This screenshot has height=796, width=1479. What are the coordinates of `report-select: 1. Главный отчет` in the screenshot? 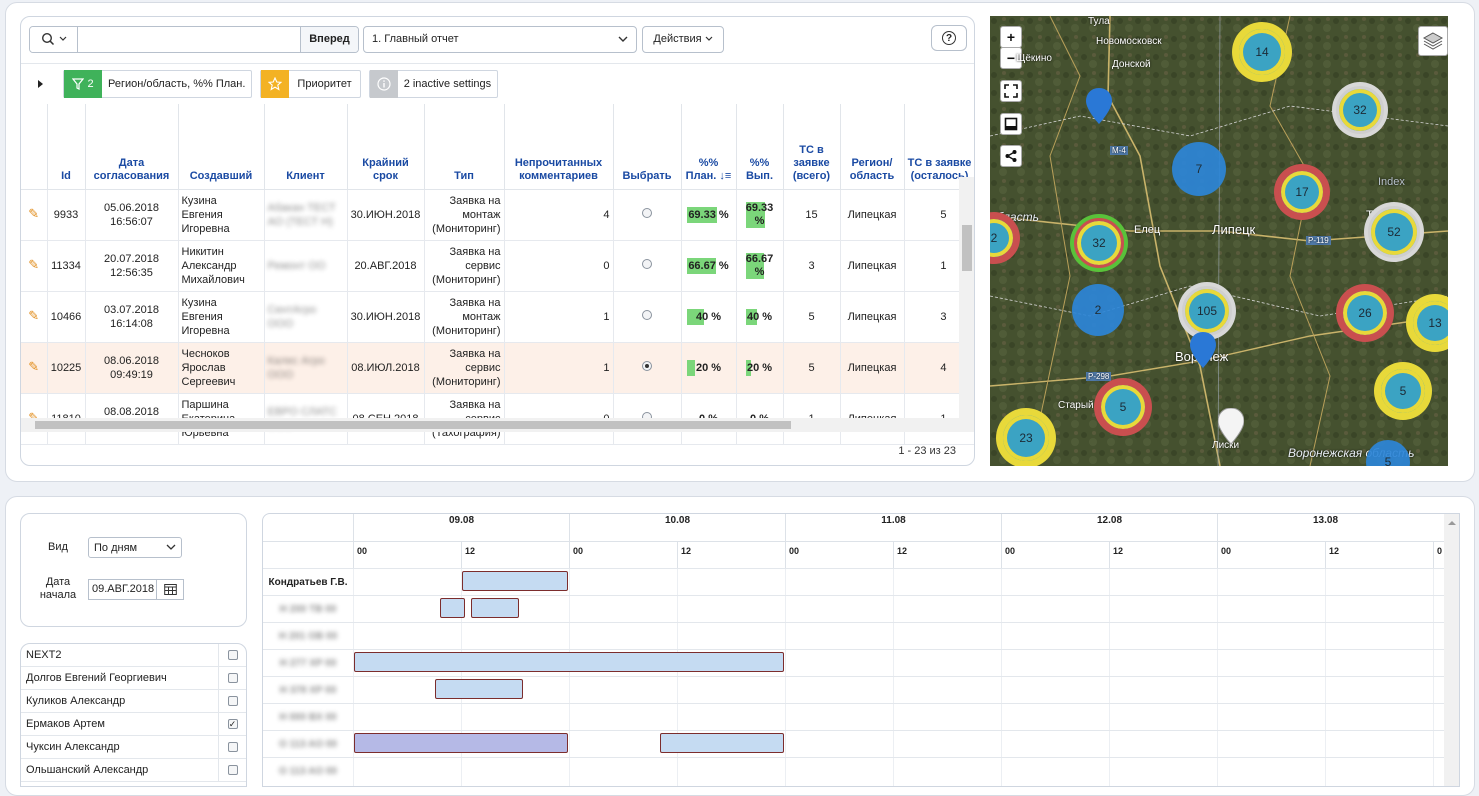 It's located at (500, 39).